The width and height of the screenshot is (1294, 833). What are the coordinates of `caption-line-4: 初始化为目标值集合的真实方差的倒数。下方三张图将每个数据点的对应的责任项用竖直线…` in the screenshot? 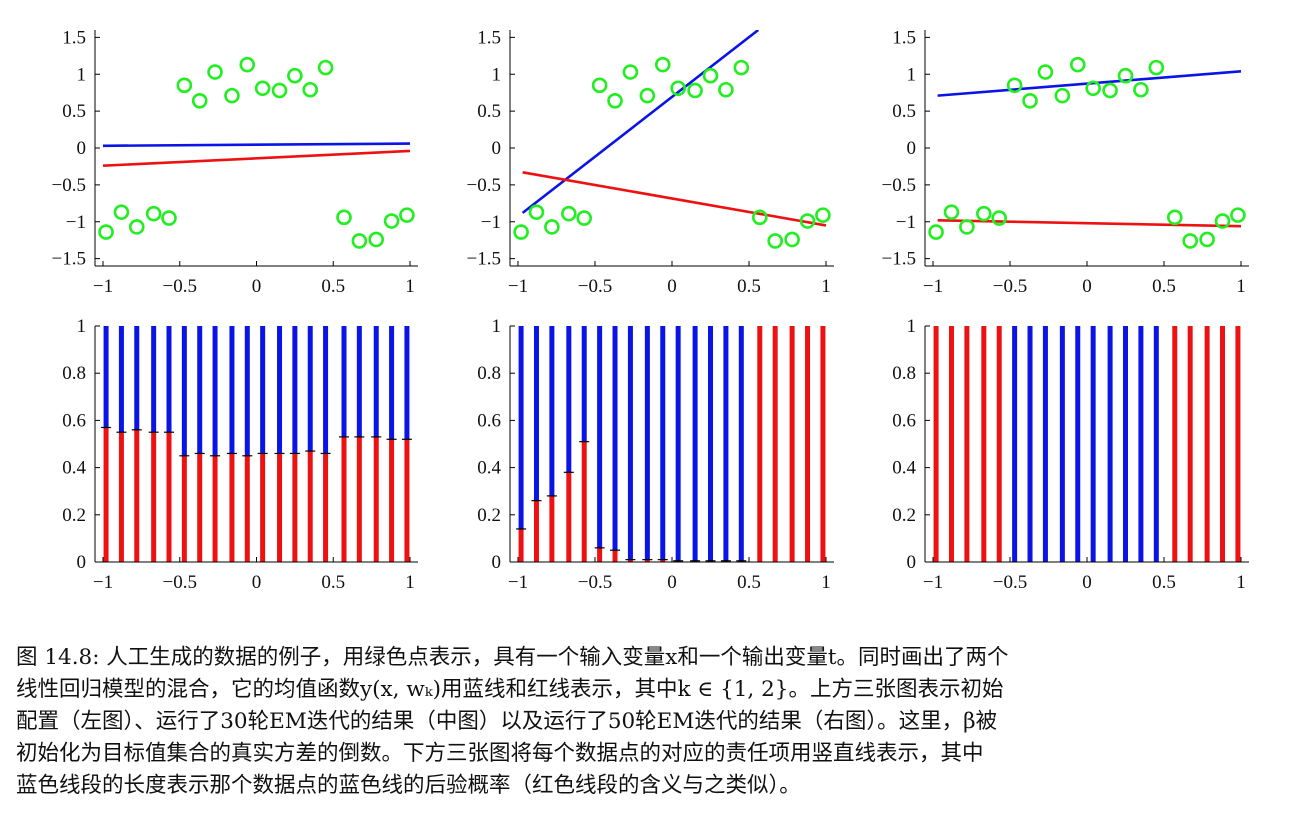 It's located at (500, 753).